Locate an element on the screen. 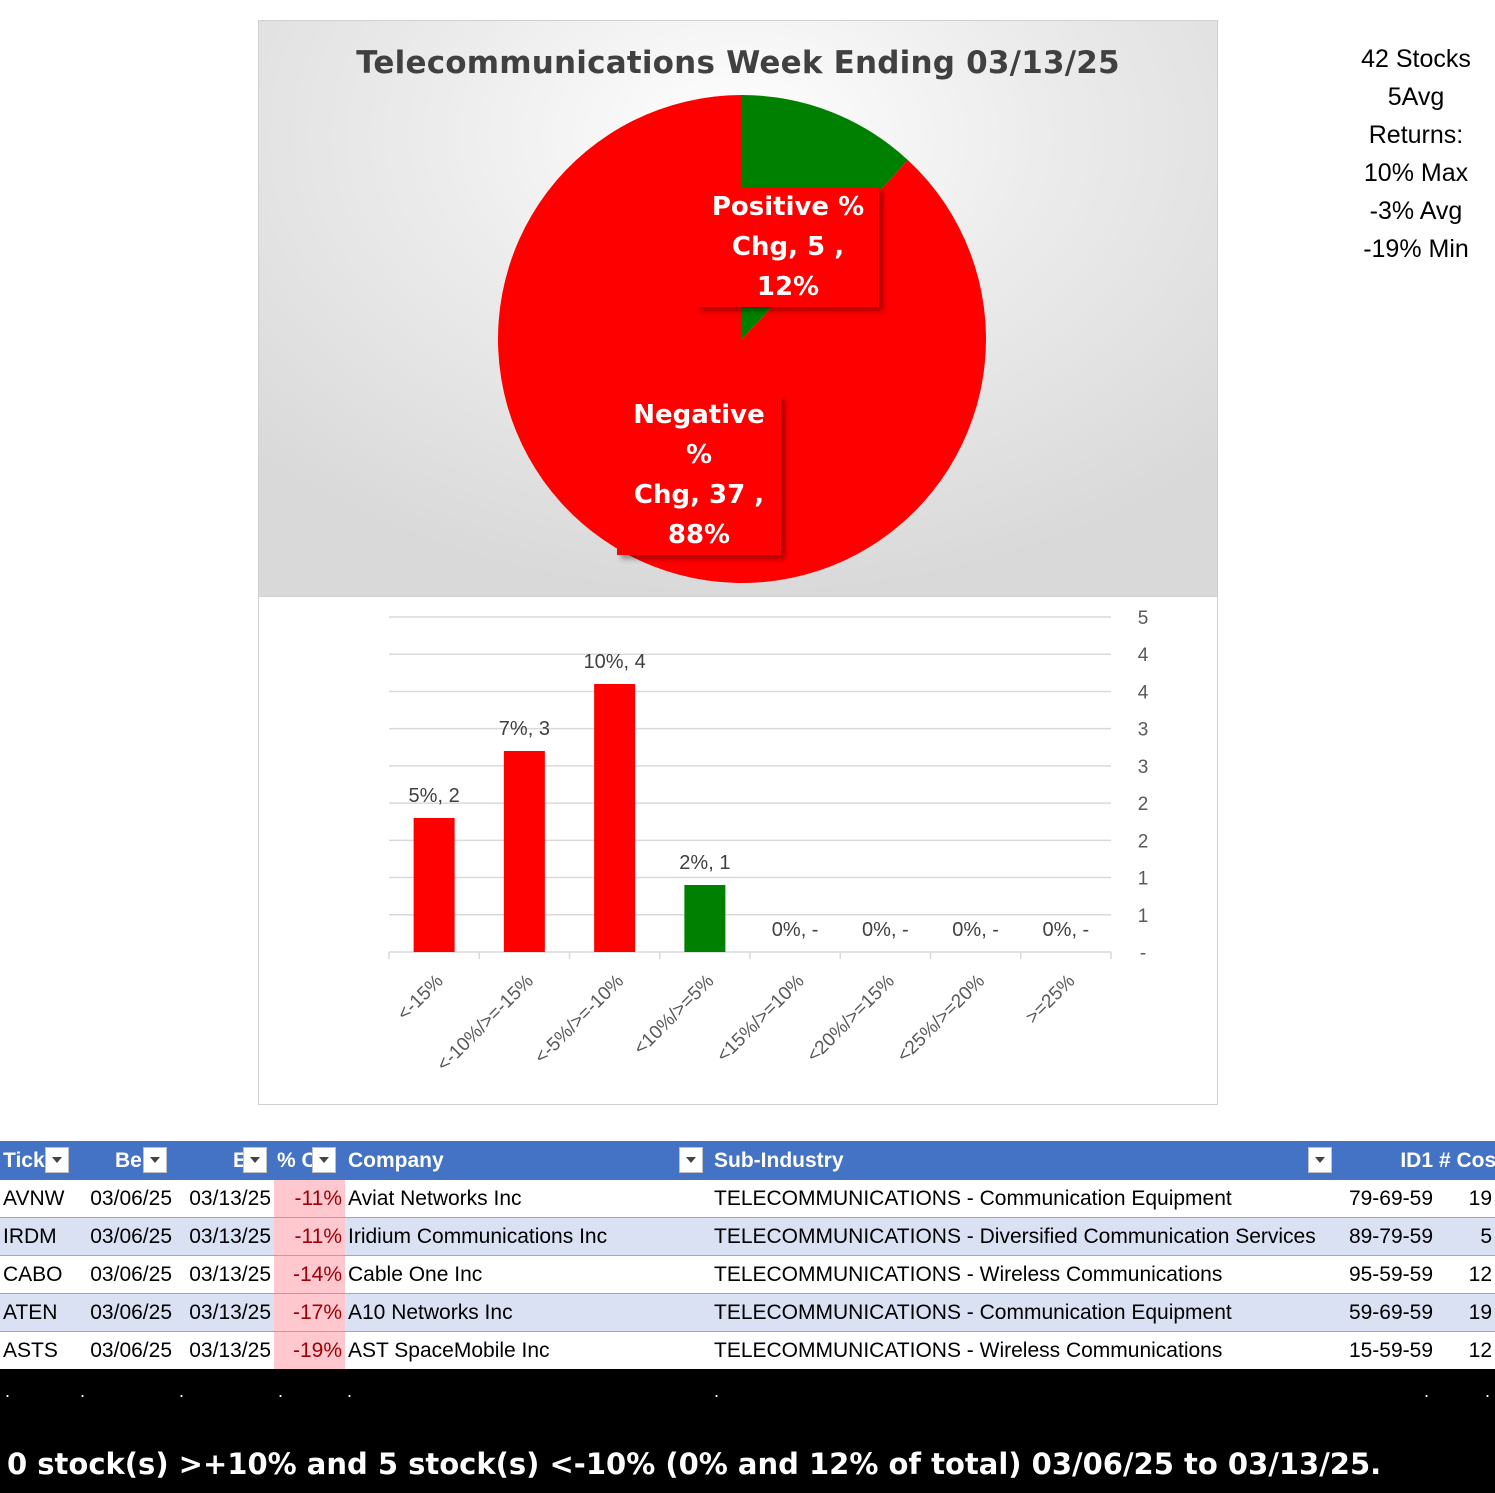 This screenshot has width=1495, height=1493. cell-id1: 15-59-59 is located at coordinates (1389, 1350).